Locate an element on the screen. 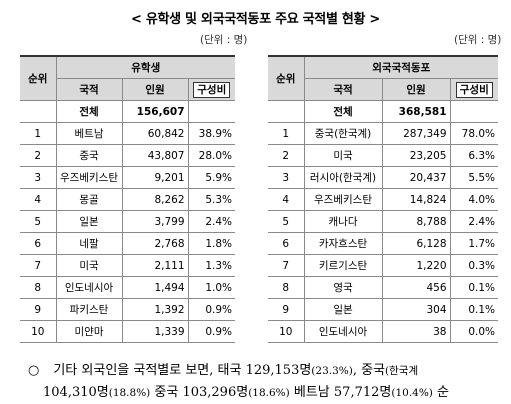  group-header: 외국국적동포 is located at coordinates (401, 67).